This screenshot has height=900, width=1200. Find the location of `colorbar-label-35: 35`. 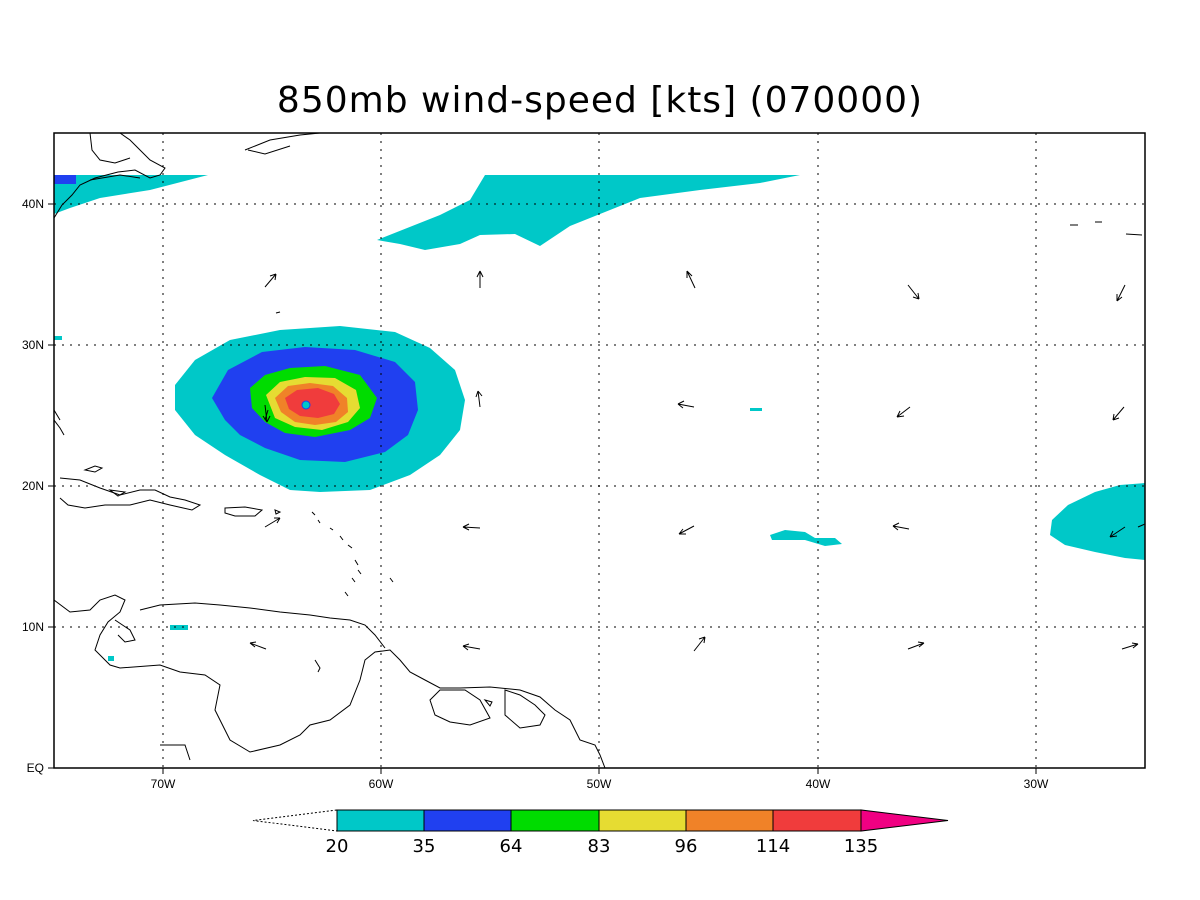

colorbar-label-35: 35 is located at coordinates (424, 846).